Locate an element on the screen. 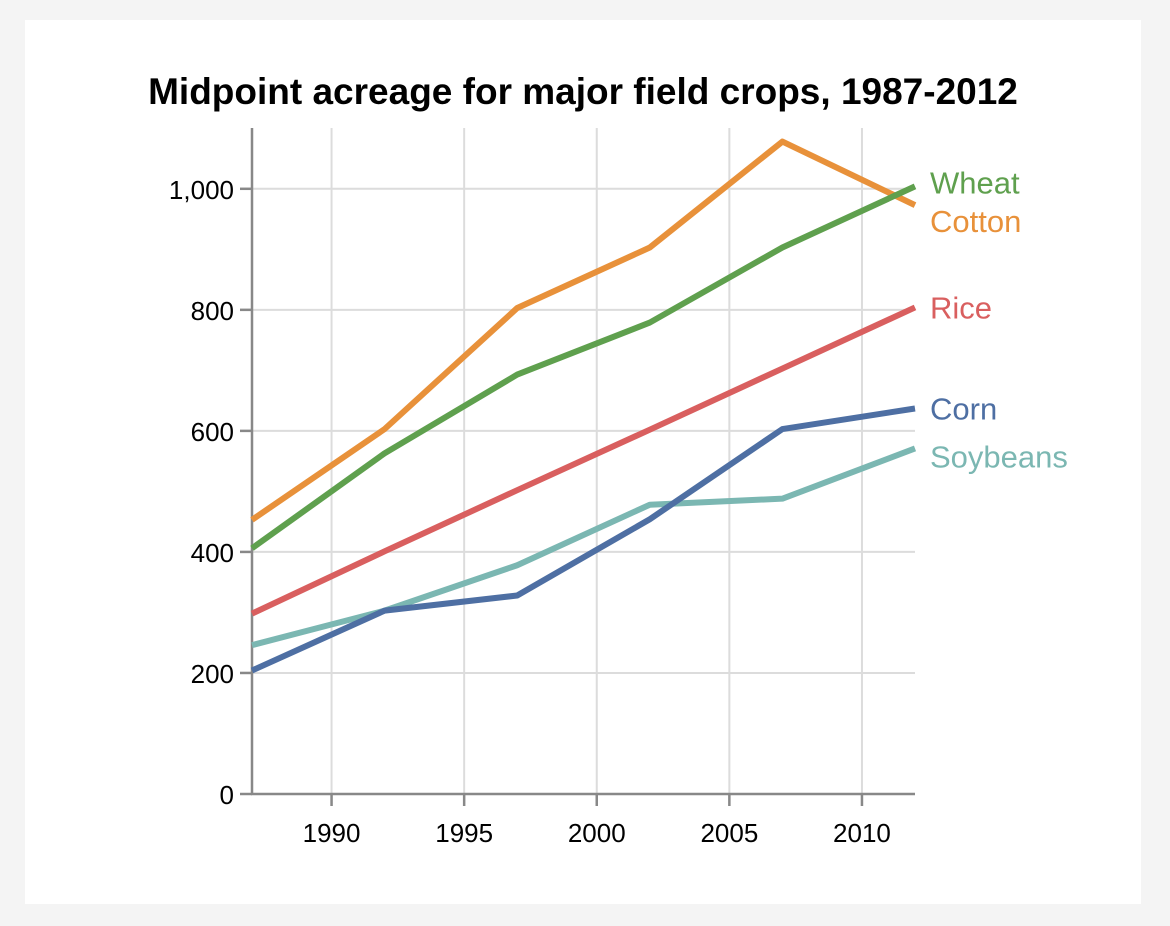 The width and height of the screenshot is (1170, 926). series-label-cotton: Cotton is located at coordinates (975, 221).